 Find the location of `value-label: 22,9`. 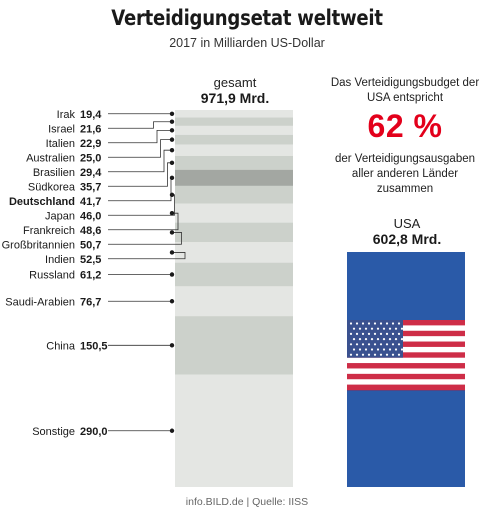

value-label: 22,9 is located at coordinates (90, 144).